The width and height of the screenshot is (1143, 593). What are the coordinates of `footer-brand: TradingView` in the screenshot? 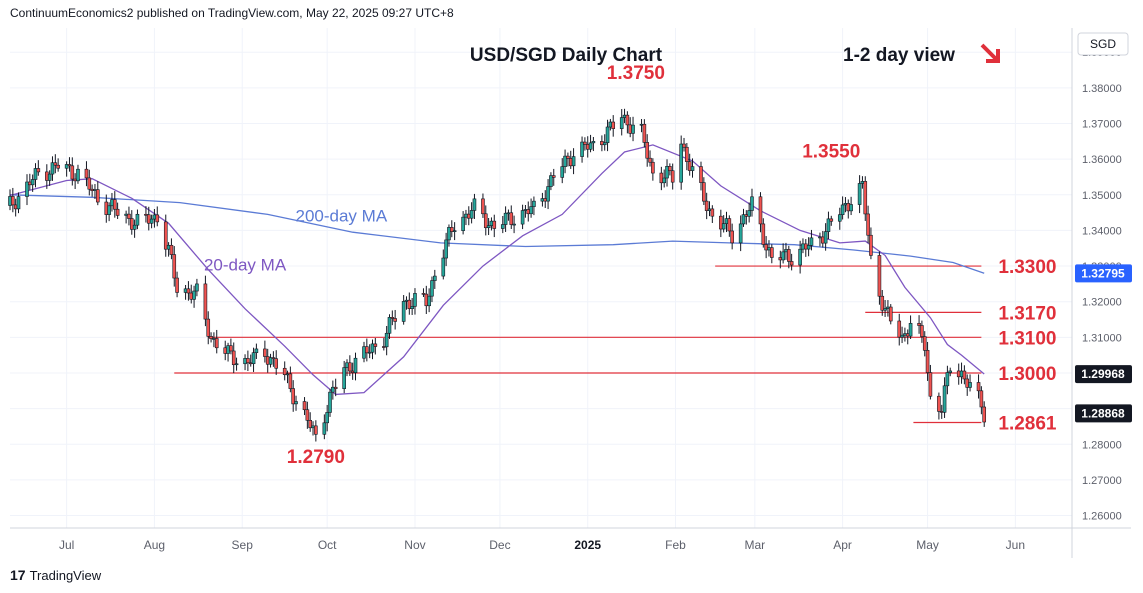 It's located at (65, 575).